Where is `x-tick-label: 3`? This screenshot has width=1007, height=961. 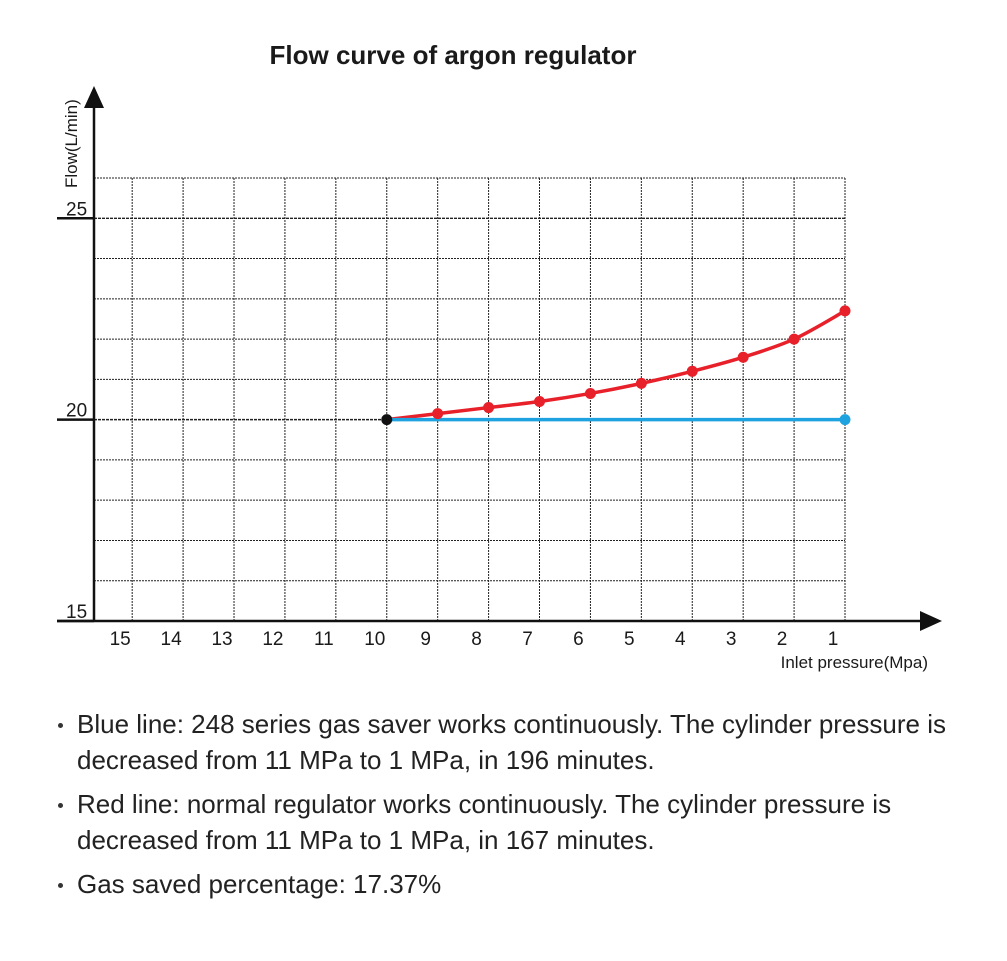 x-tick-label: 3 is located at coordinates (731, 639).